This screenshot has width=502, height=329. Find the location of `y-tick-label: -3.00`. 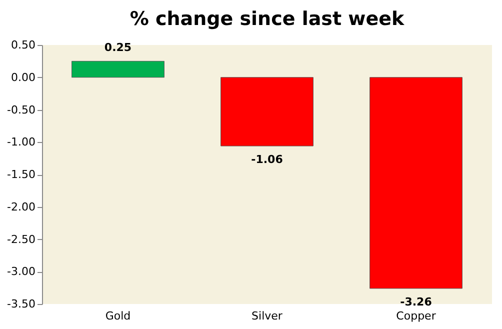

y-tick-label: -3.00 is located at coordinates (21, 271).